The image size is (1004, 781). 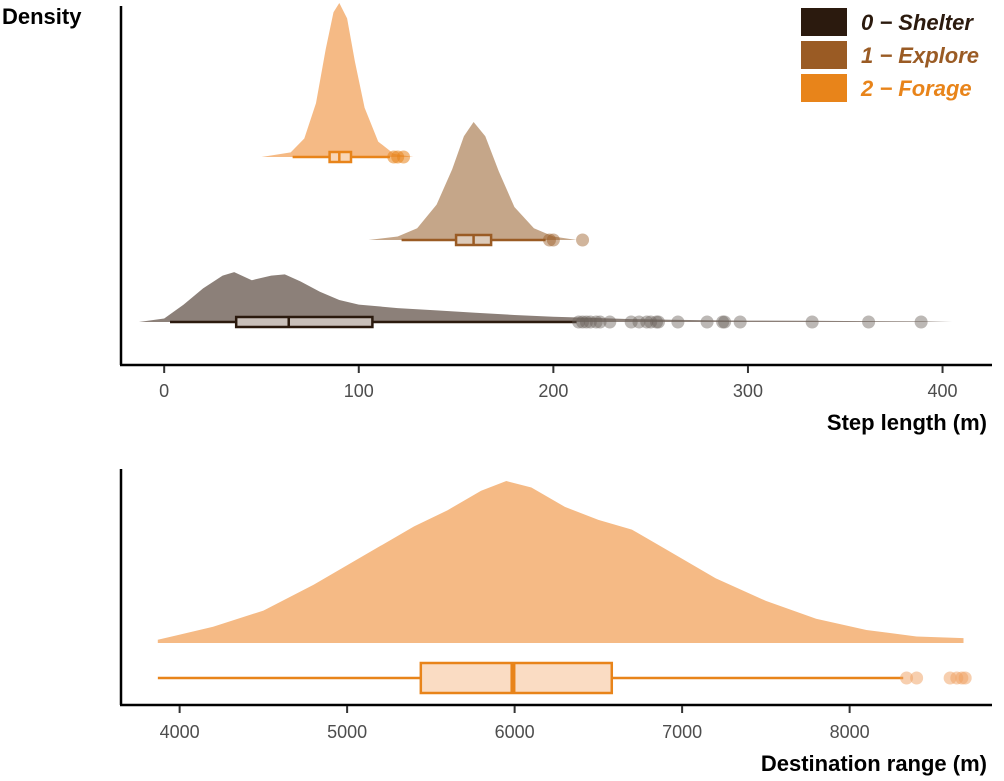 I want to click on top-x-ticks: 0 100 200 300 400, so click(x=558, y=383).